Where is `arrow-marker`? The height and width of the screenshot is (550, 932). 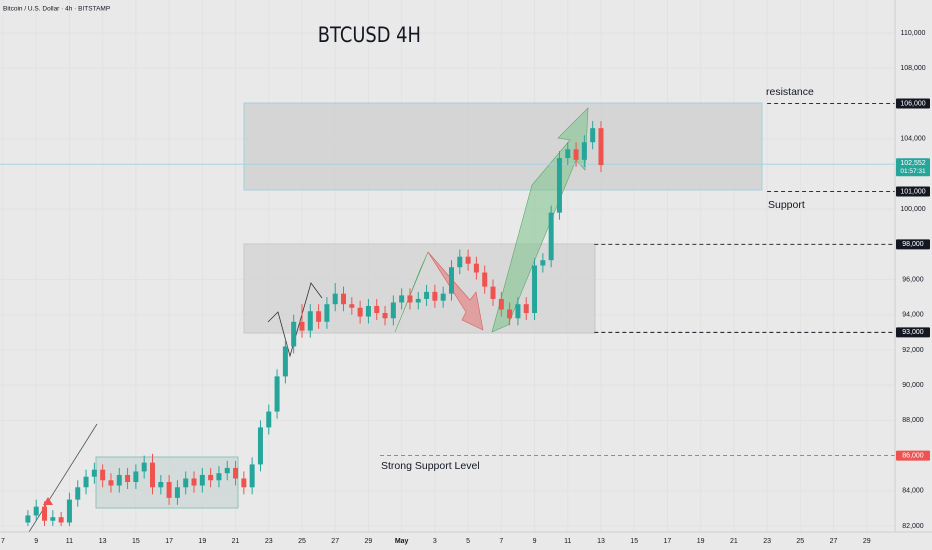 arrow-marker is located at coordinates (48, 501).